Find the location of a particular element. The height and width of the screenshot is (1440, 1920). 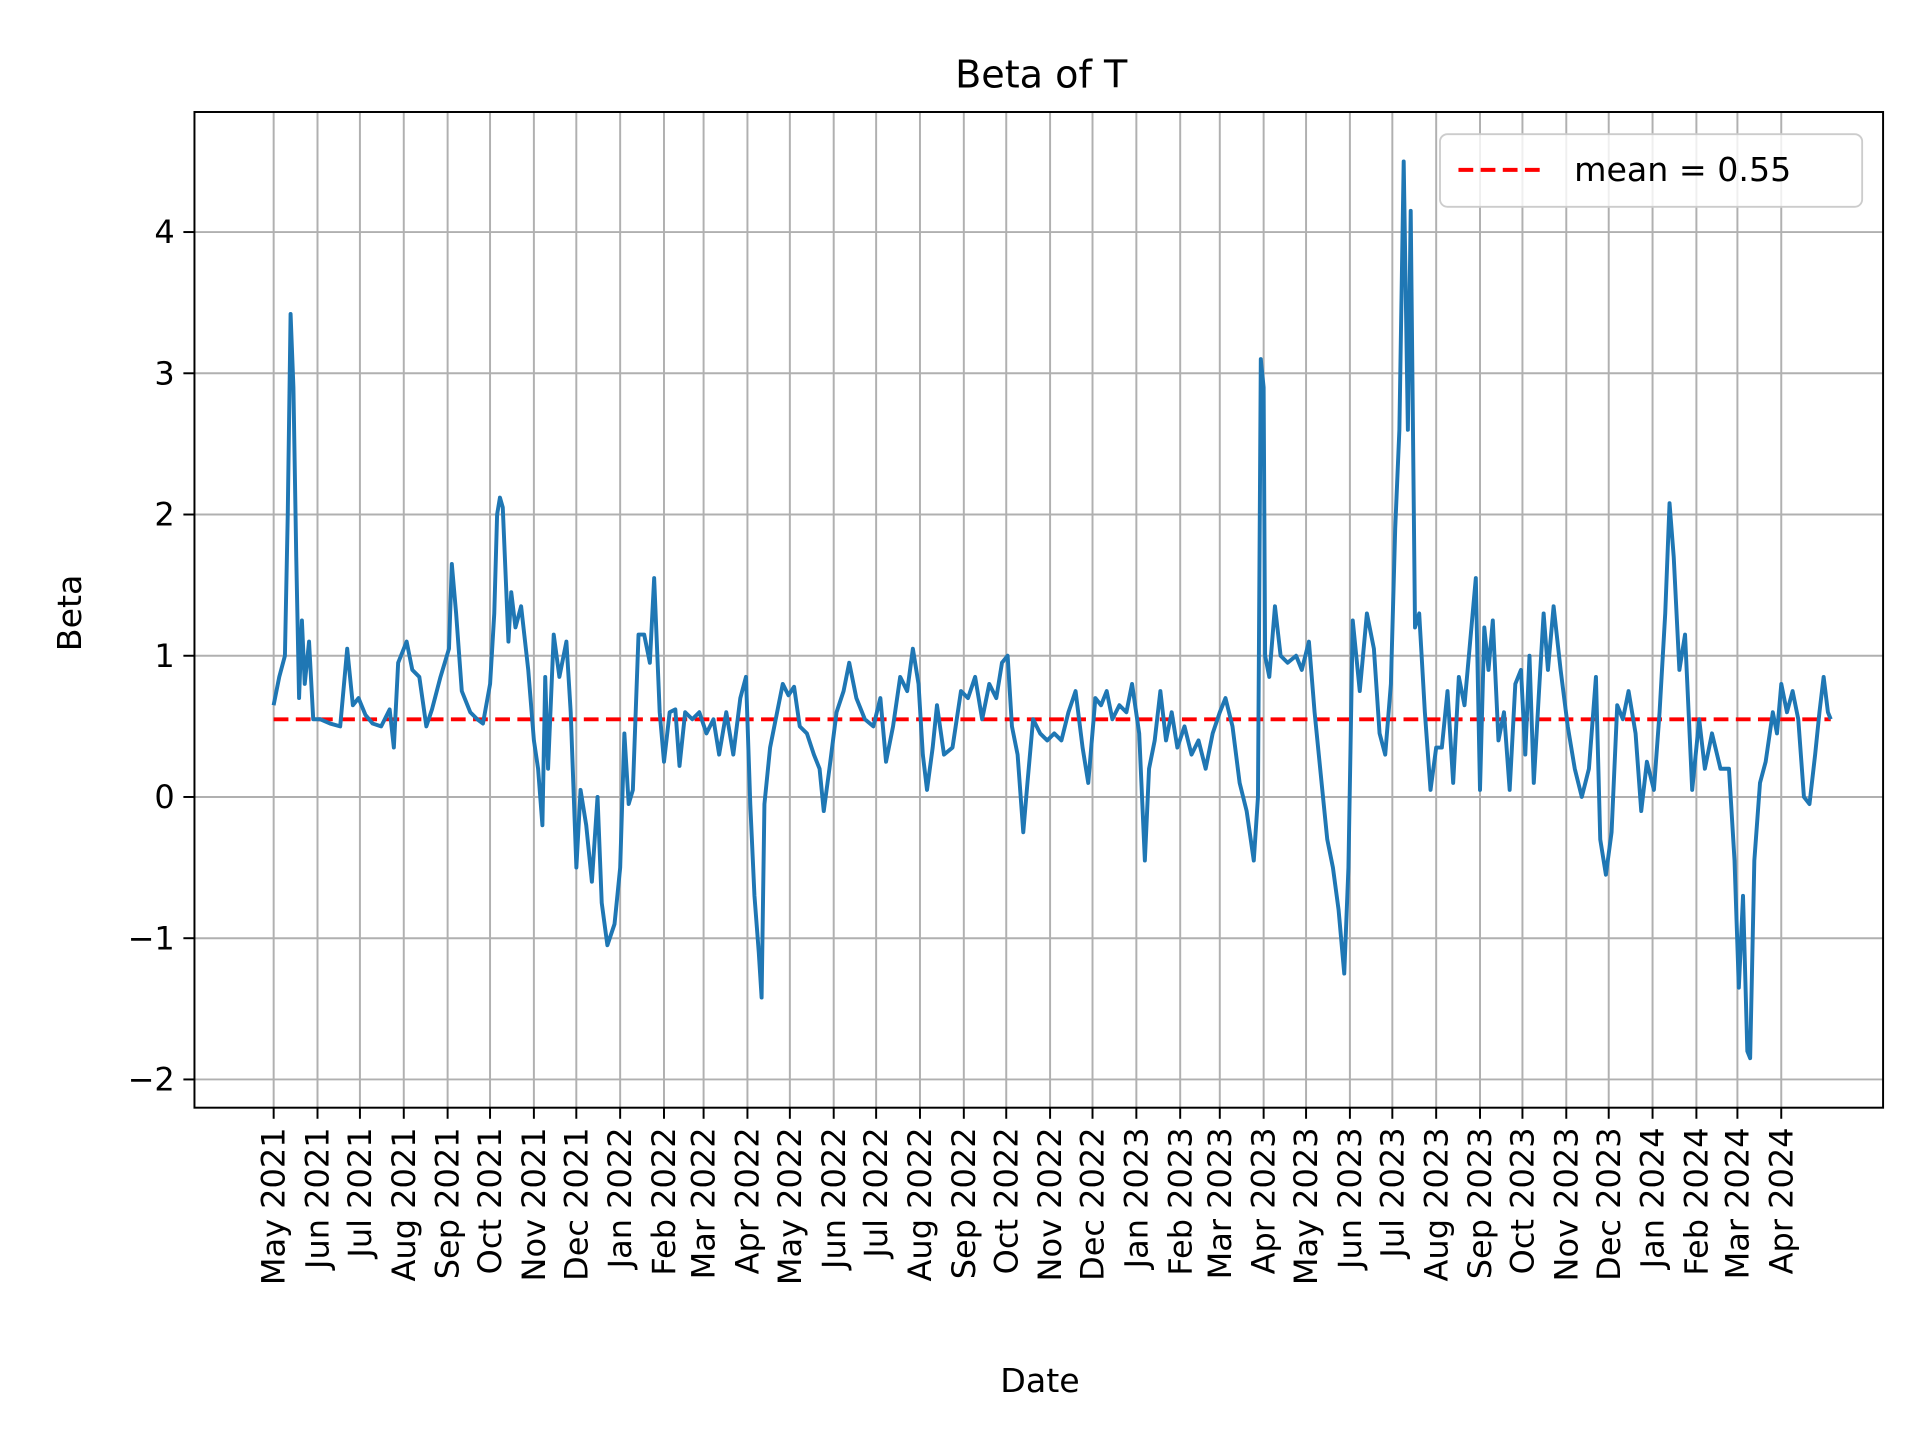

legend-box is located at coordinates (1651, 170).